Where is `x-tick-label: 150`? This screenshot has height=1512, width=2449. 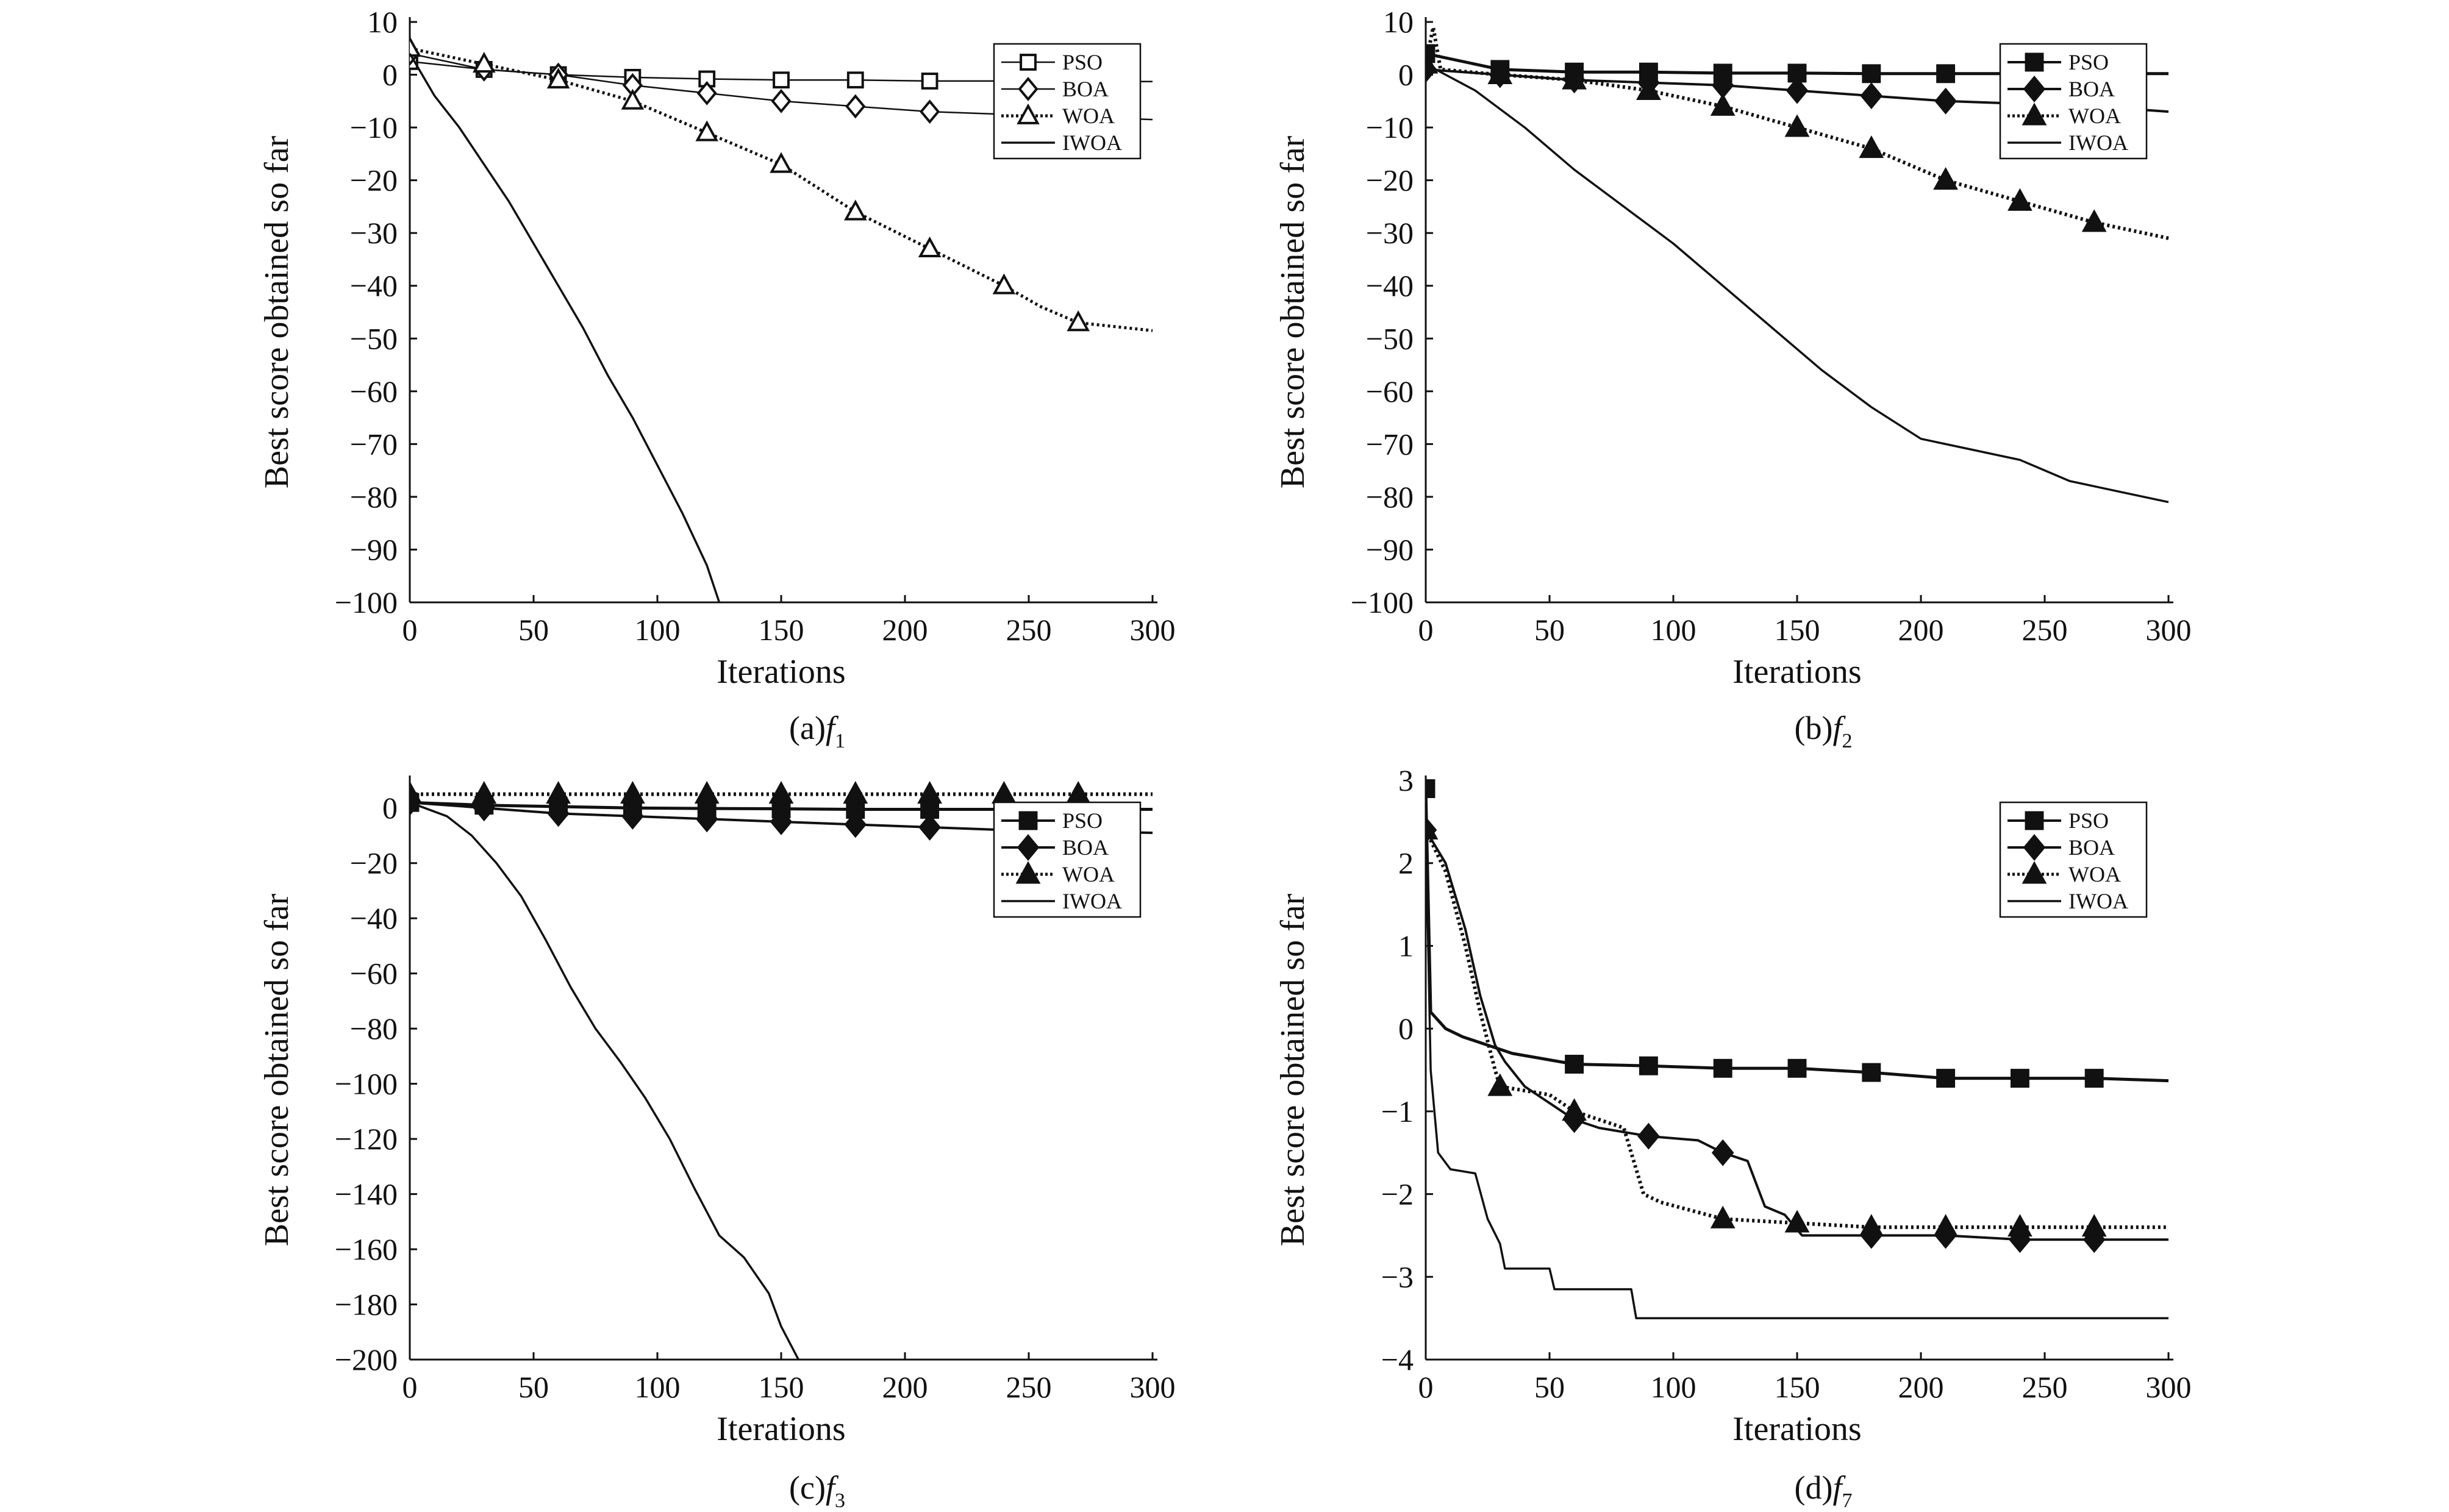
x-tick-label: 150 is located at coordinates (1797, 1387).